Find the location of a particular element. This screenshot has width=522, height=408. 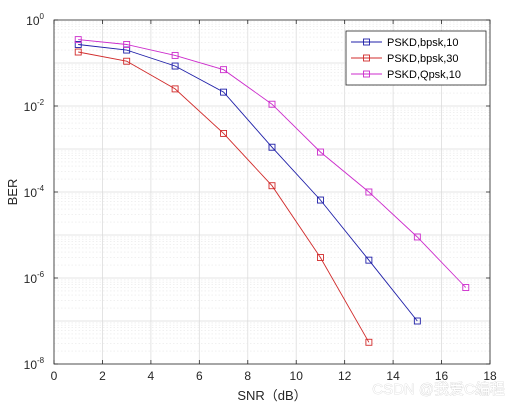

watermark: CSDN @我爱C编程 is located at coordinates (438, 389).